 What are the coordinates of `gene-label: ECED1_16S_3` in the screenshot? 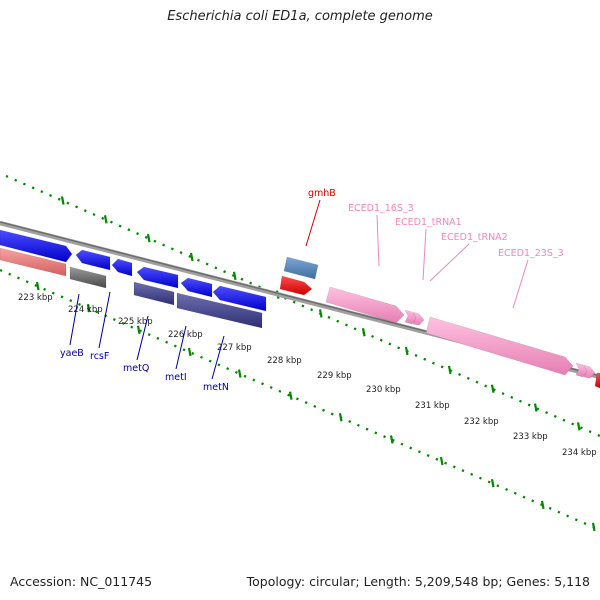 It's located at (381, 208).